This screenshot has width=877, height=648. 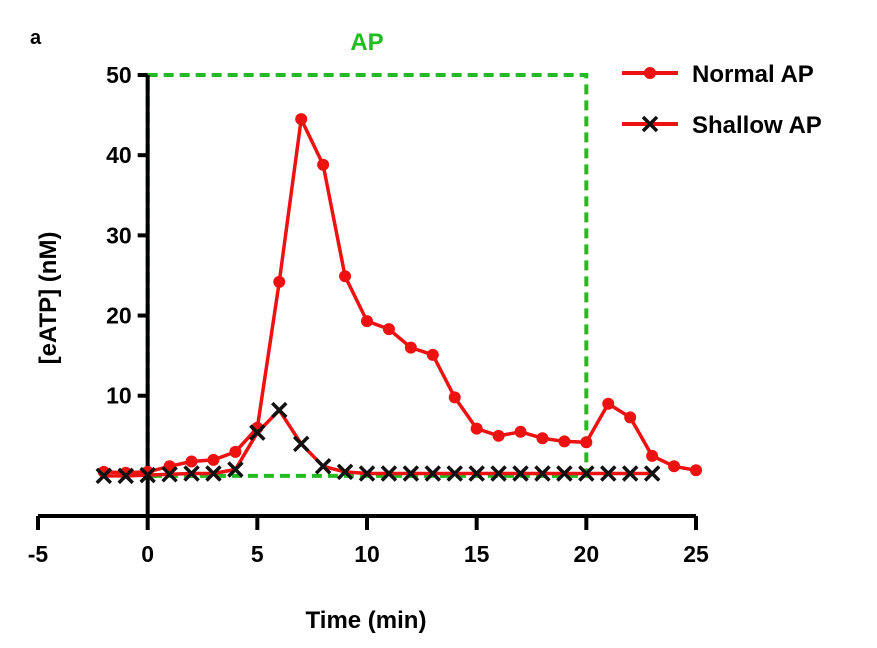 What do you see at coordinates (119, 155) in the screenshot?
I see `y-tick-label: 40` at bounding box center [119, 155].